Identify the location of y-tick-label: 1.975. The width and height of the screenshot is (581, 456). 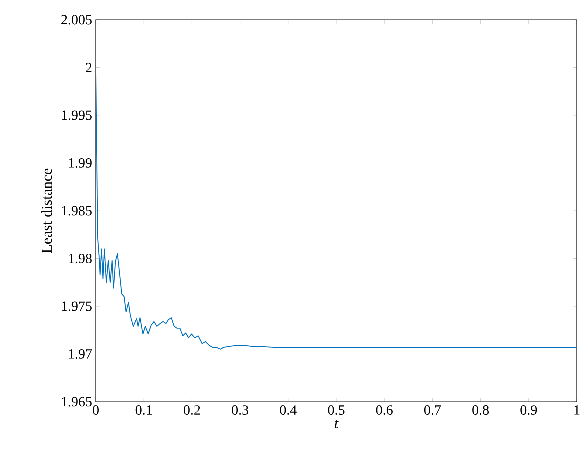
(77, 307).